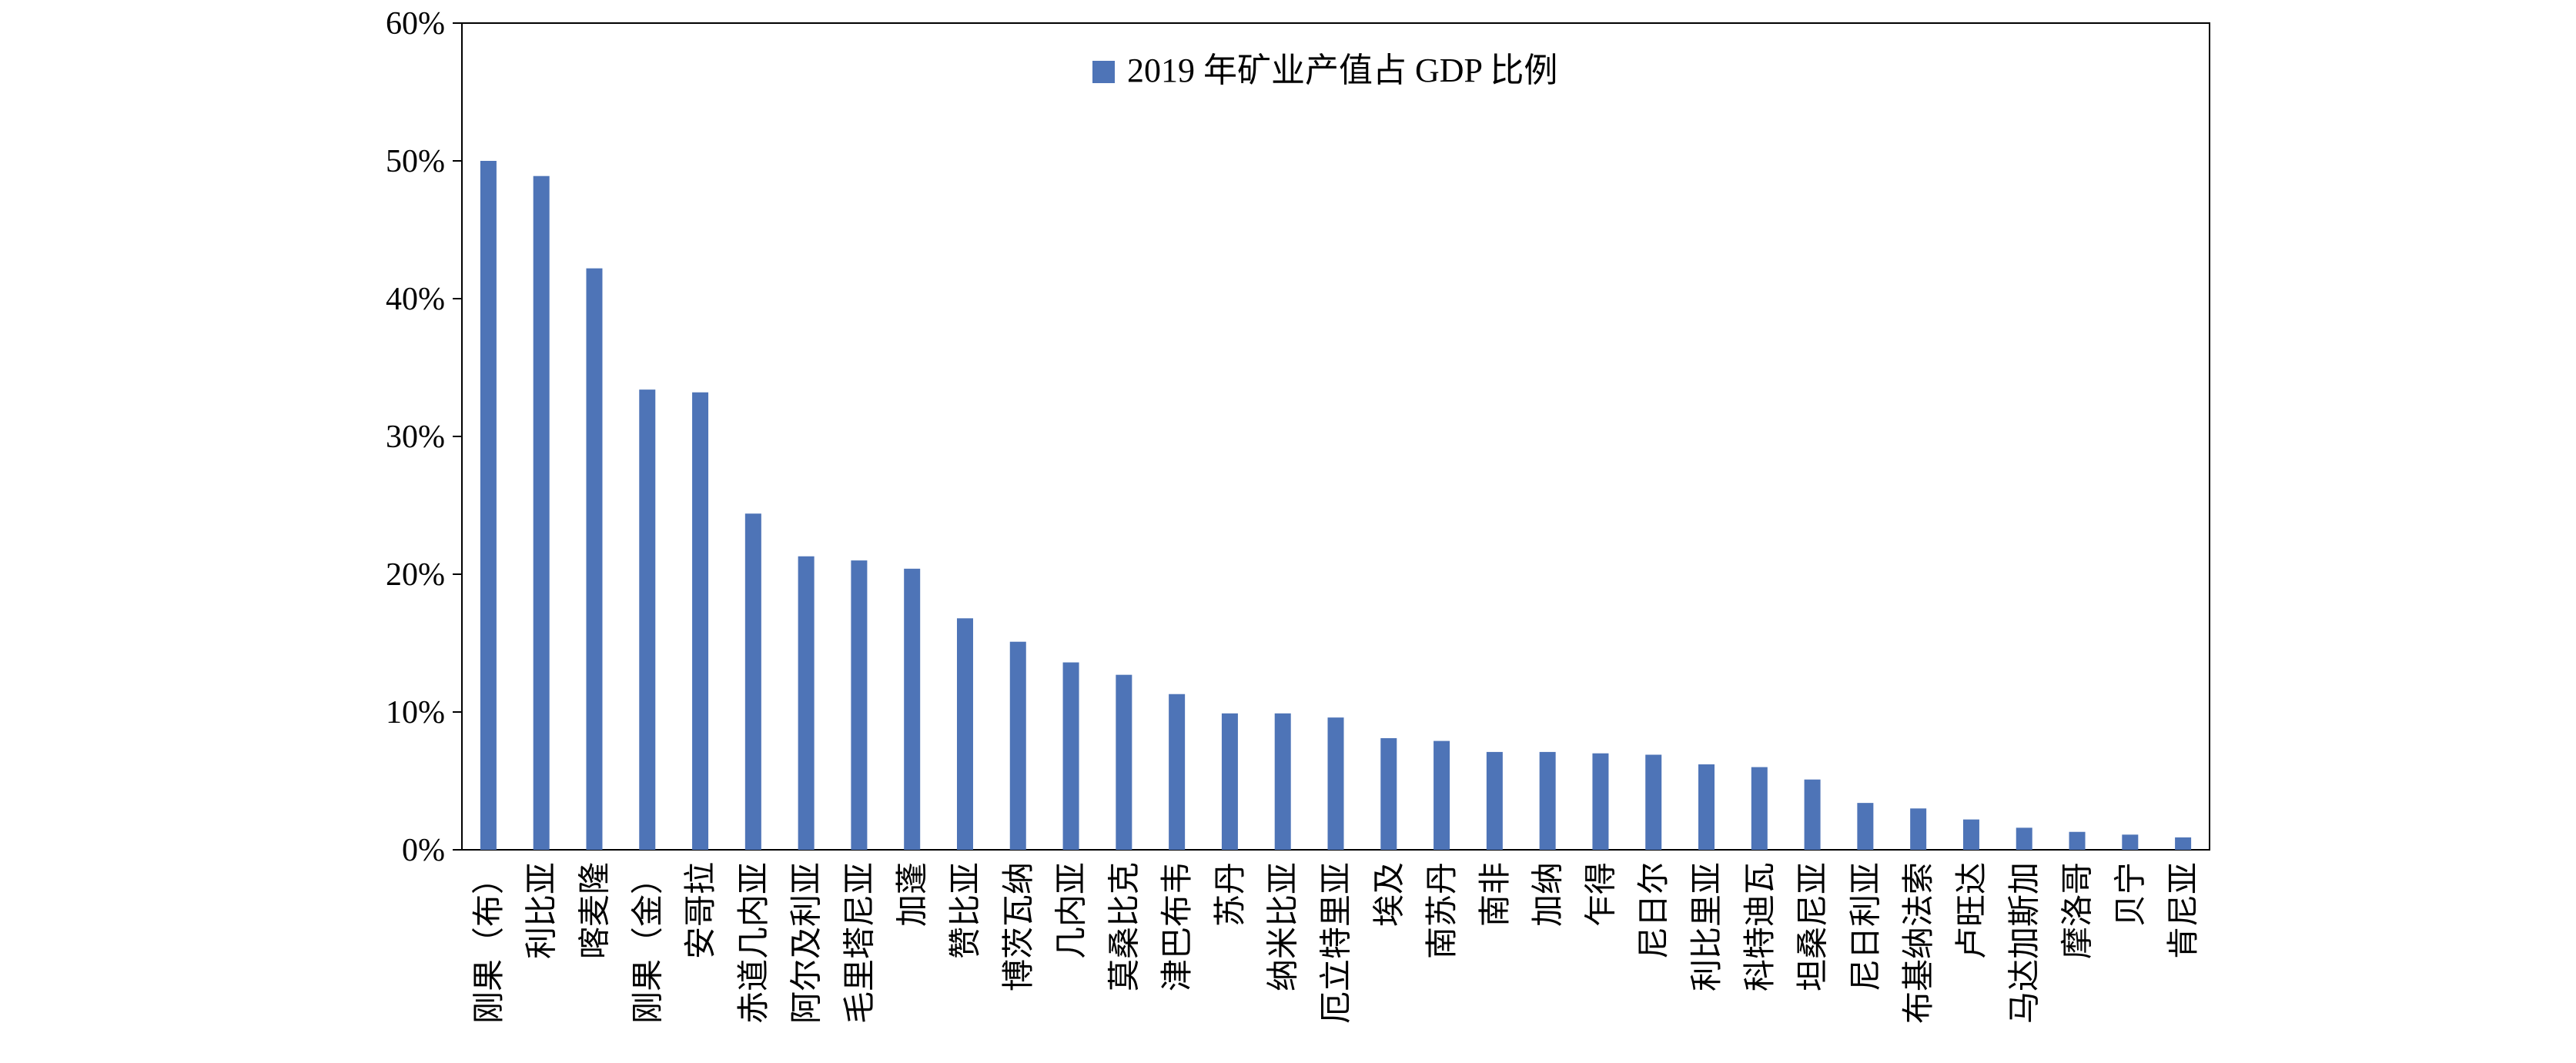  What do you see at coordinates (2025, 943) in the screenshot?
I see `x-tick-label: 马达加斯加` at bounding box center [2025, 943].